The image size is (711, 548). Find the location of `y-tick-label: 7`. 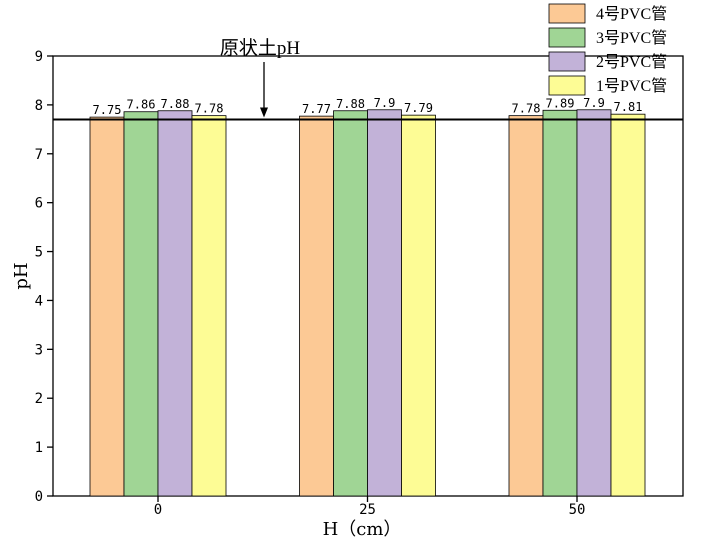

y-tick-label: 7 is located at coordinates (39, 155).